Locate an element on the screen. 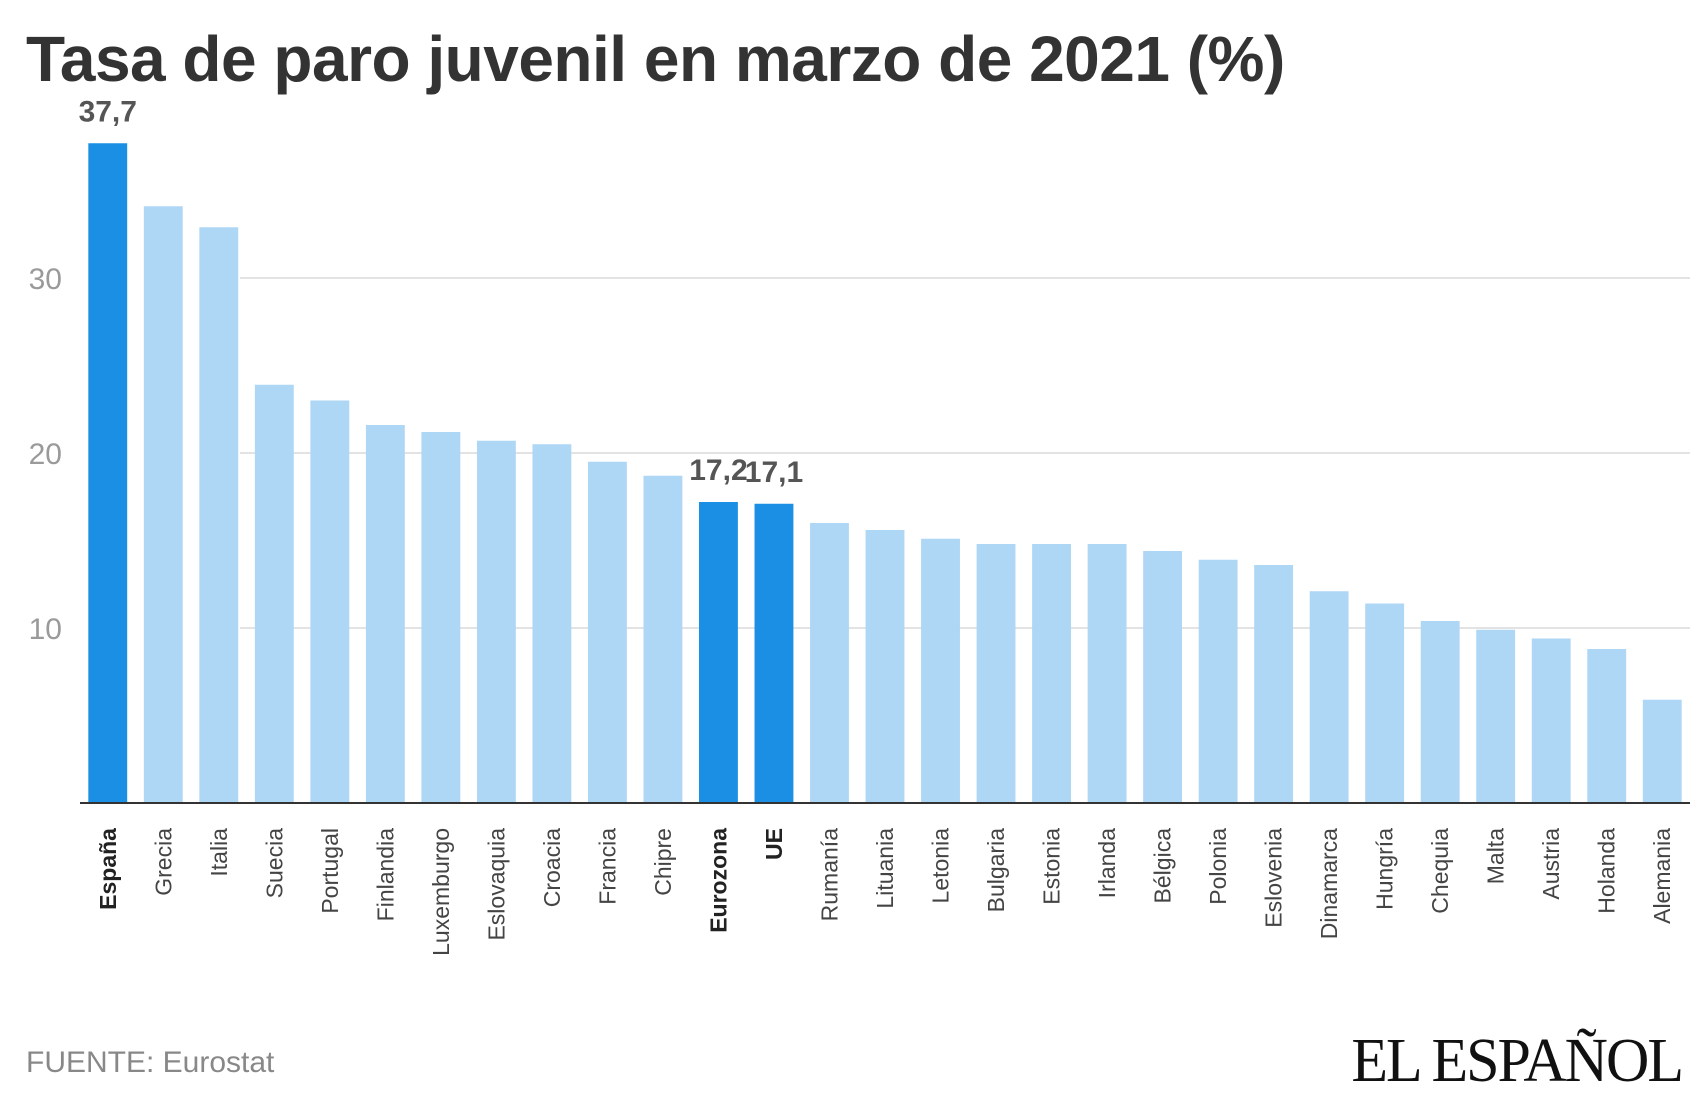 The height and width of the screenshot is (1106, 1706). category-label: España is located at coordinates (108, 869).